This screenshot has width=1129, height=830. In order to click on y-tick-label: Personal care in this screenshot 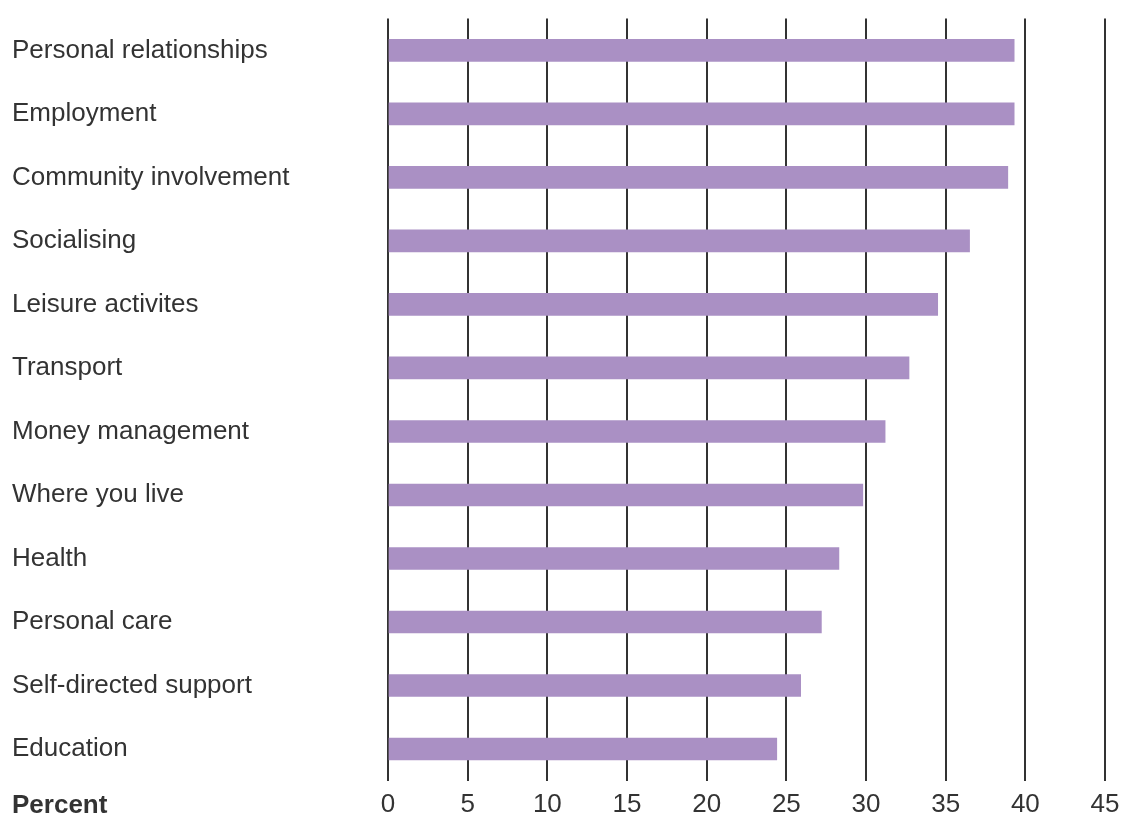, I will do `click(92, 620)`.